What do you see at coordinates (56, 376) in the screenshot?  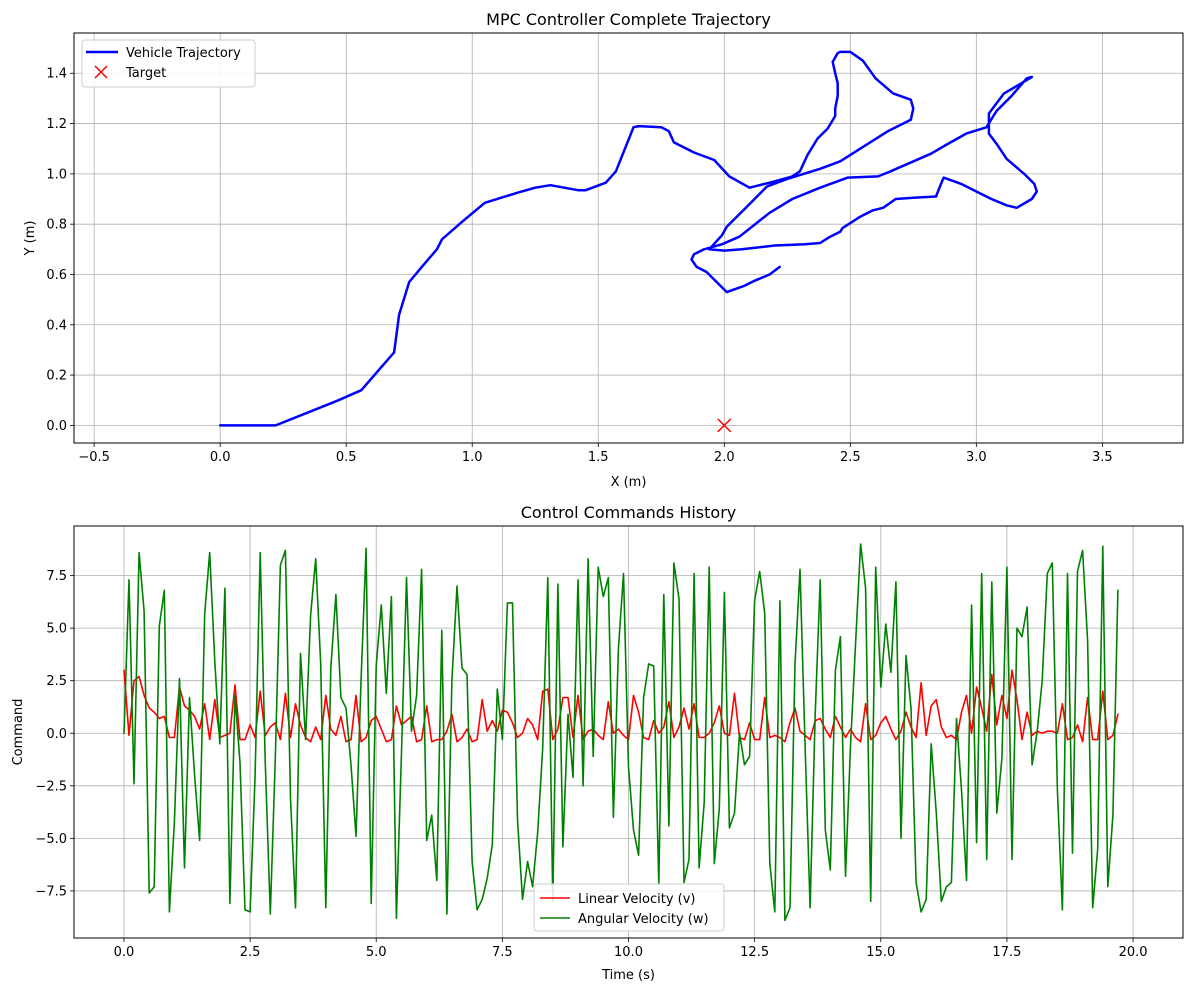 I see `trajectory-y-tick-label: 0.2` at bounding box center [56, 376].